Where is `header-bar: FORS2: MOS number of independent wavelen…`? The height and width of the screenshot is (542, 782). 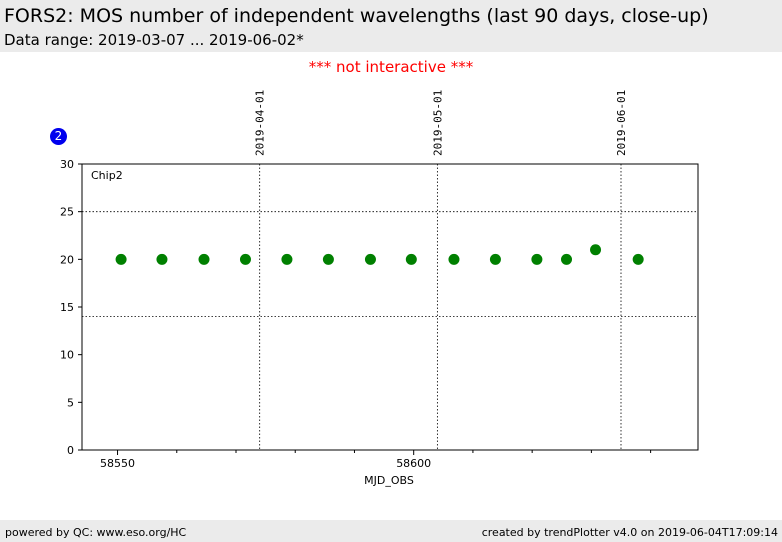 header-bar: FORS2: MOS number of independent wavelen… is located at coordinates (391, 26).